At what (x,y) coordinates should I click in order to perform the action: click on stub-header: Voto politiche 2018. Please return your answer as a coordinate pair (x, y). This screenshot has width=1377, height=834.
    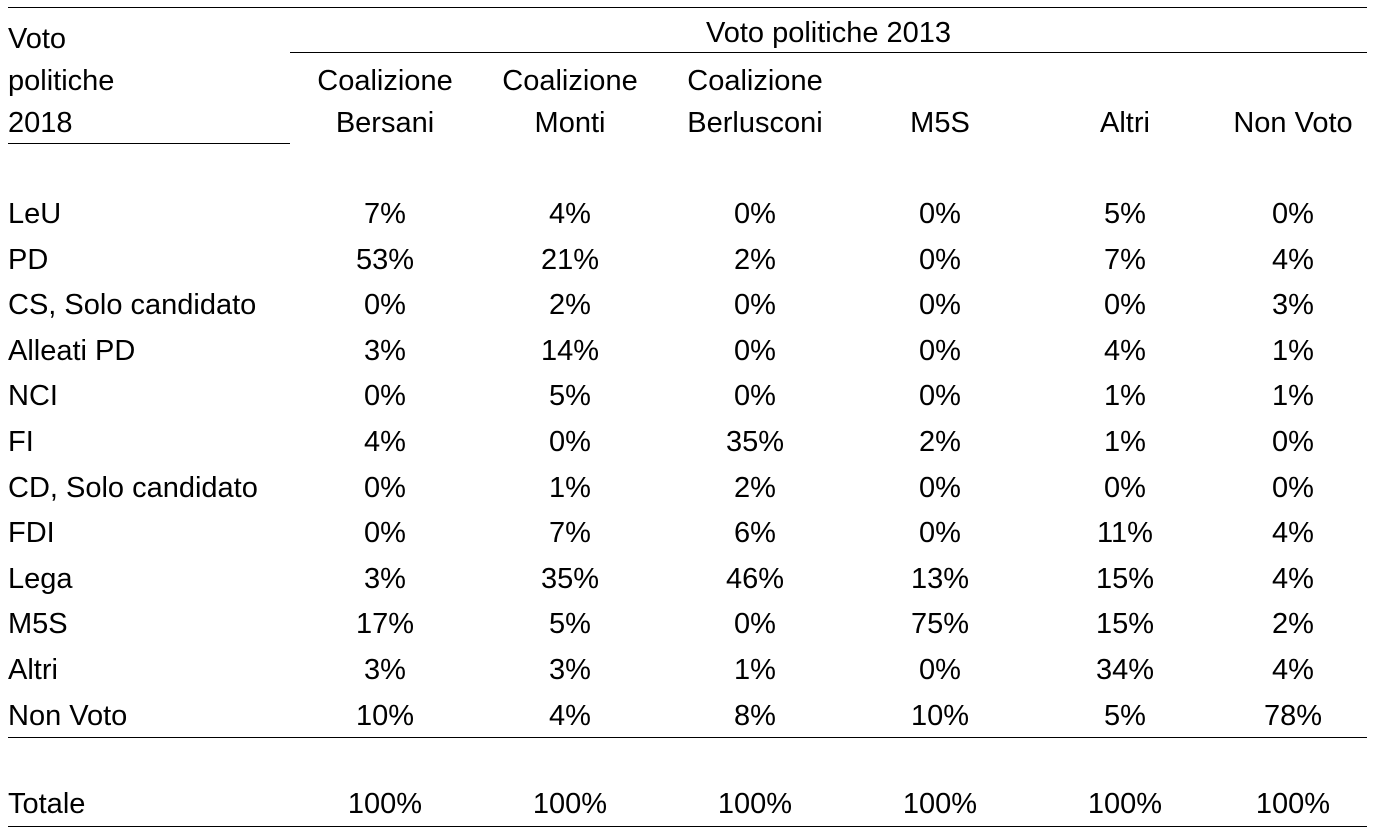
    Looking at the image, I should click on (61, 81).